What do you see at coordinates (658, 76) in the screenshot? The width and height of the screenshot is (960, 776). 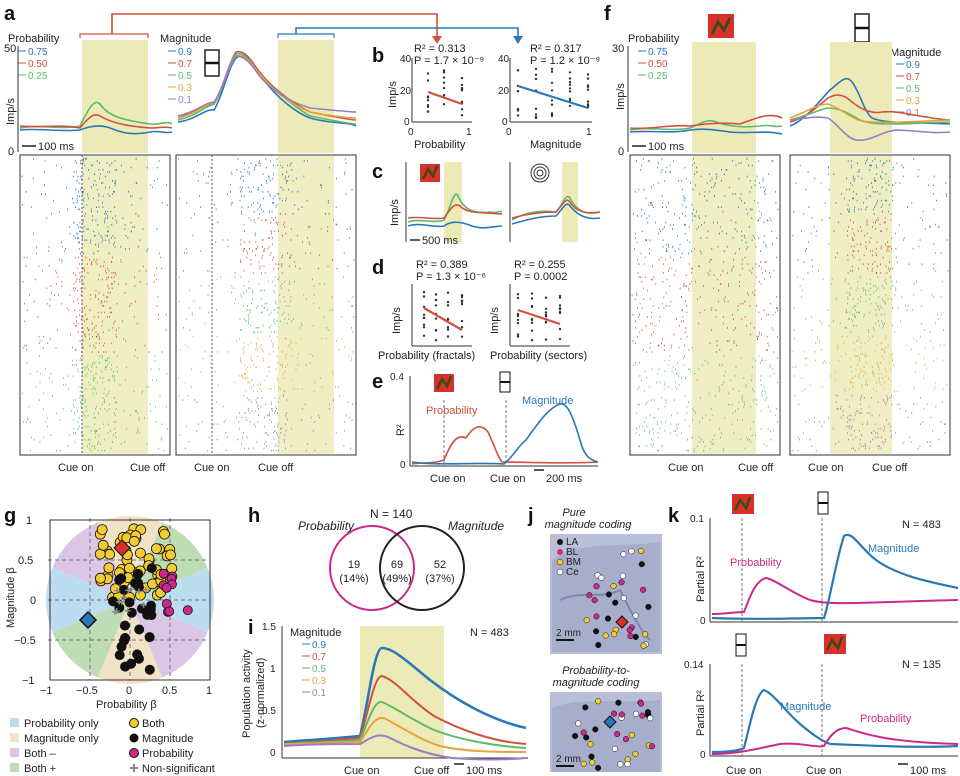 I see `f-prob-legend-025: 0.25` at bounding box center [658, 76].